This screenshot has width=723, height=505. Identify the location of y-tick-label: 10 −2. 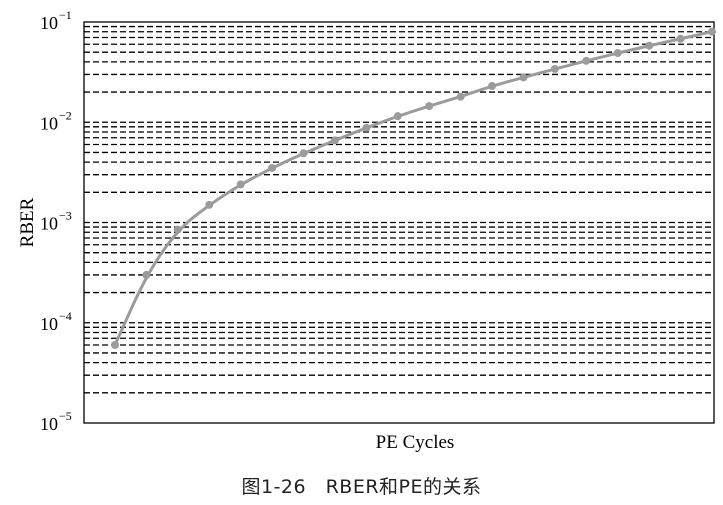
(56, 120).